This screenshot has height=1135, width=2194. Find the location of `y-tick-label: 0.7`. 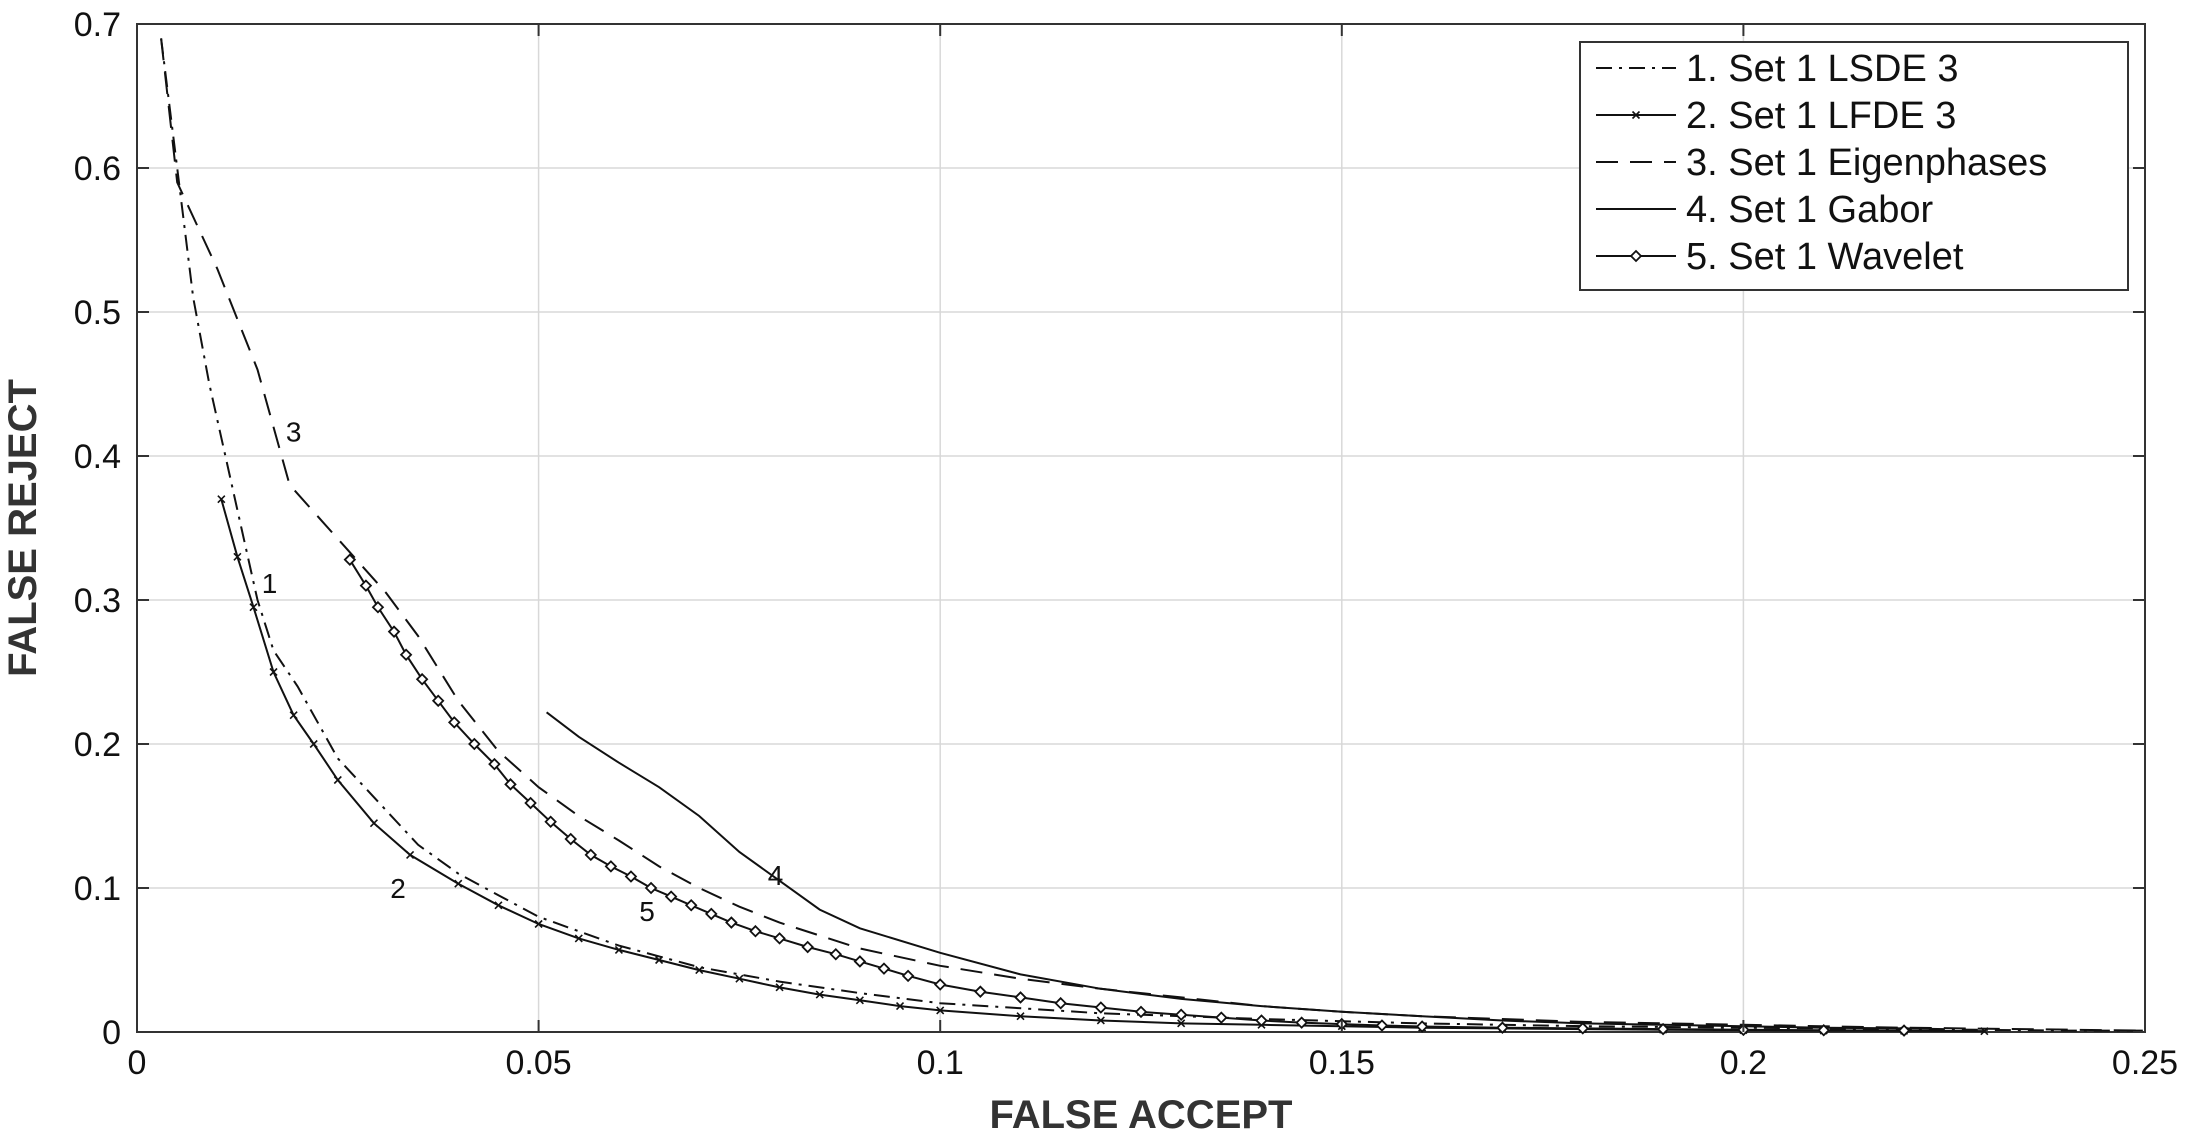

y-tick-label: 0.7 is located at coordinates (97, 25).